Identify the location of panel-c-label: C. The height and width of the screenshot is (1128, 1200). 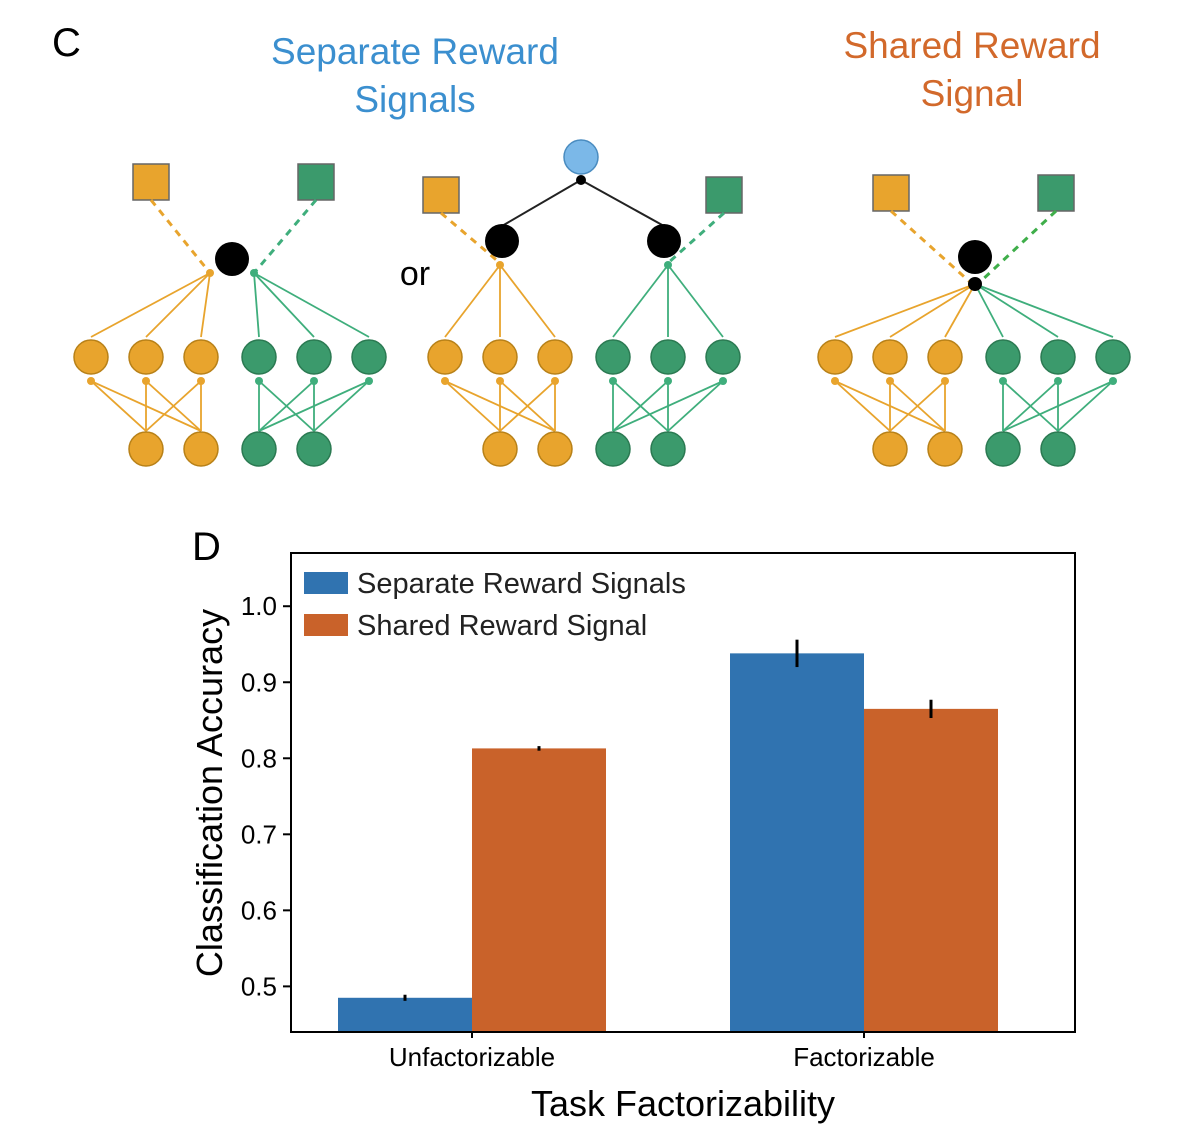
(66, 43).